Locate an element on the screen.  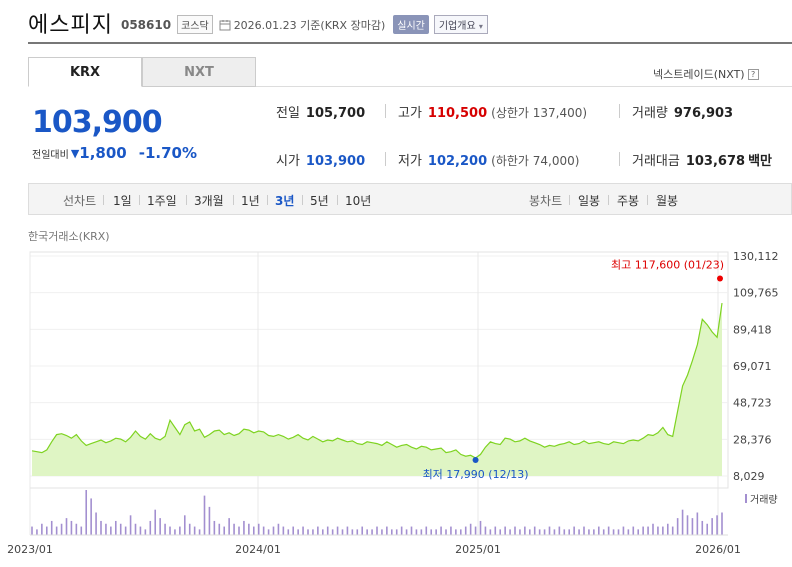
stat-label: 거래량 is located at coordinates (650, 113).